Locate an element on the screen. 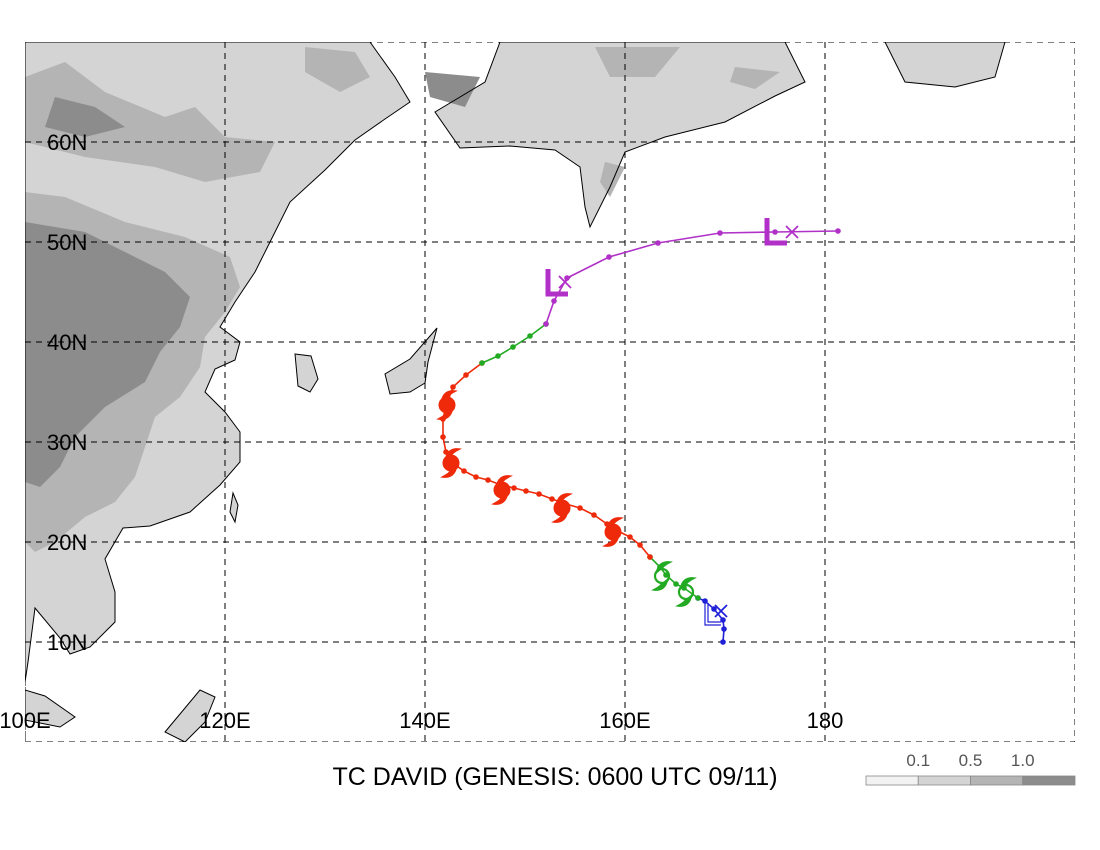 The height and width of the screenshot is (850, 1100). lon-tick-label: 140E is located at coordinates (424, 720).